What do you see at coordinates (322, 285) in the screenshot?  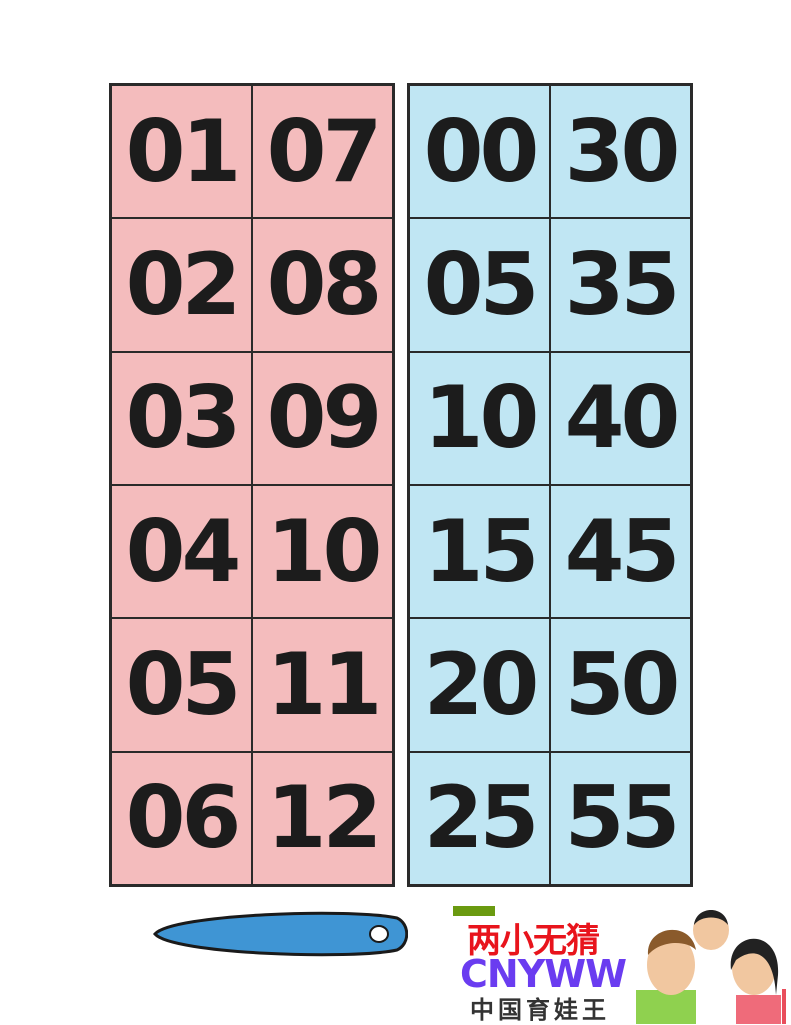 I see `hour-number-card: 08` at bounding box center [322, 285].